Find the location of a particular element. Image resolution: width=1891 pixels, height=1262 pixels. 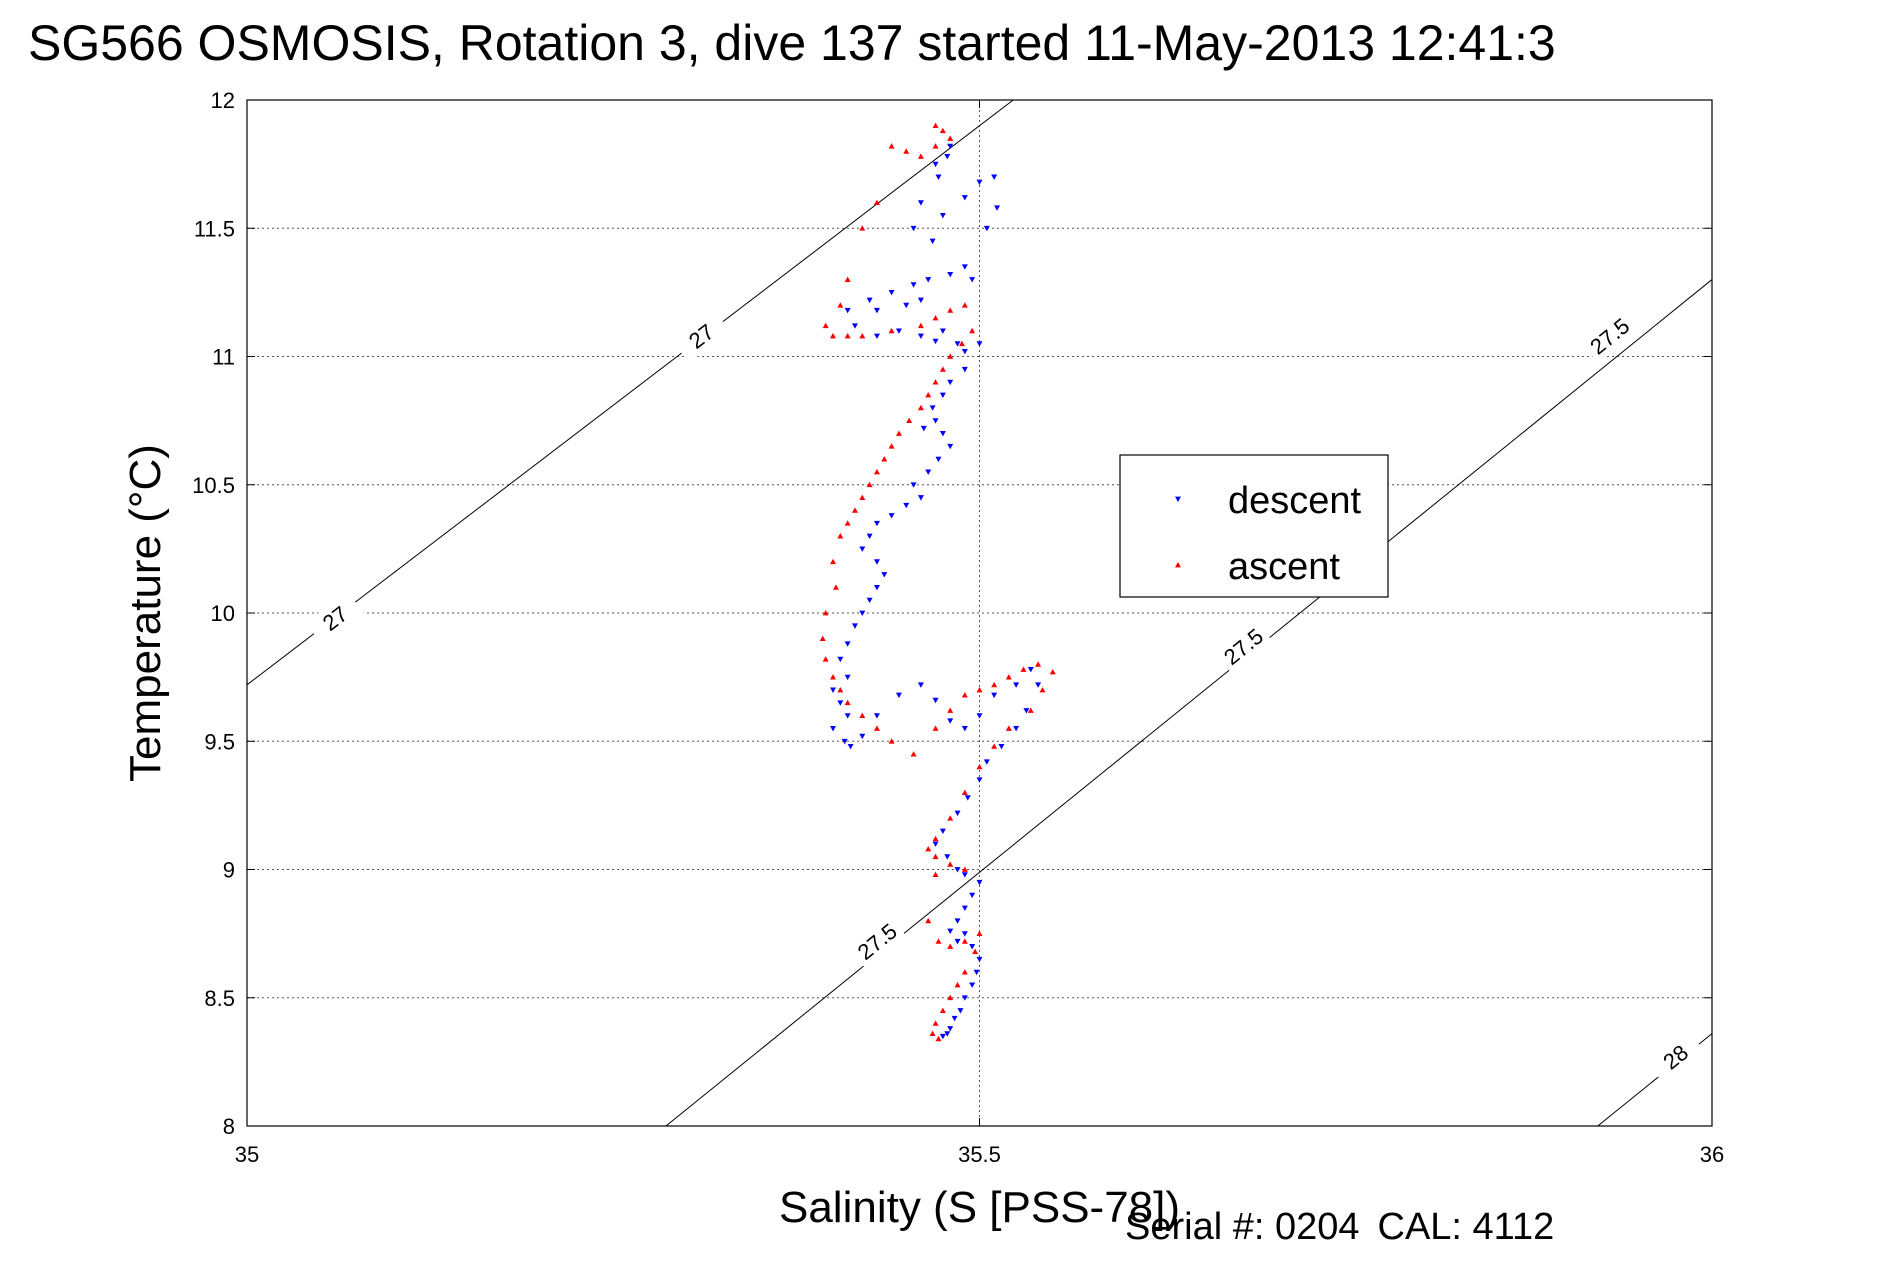

y-tick-label: 8 is located at coordinates (229, 1126).